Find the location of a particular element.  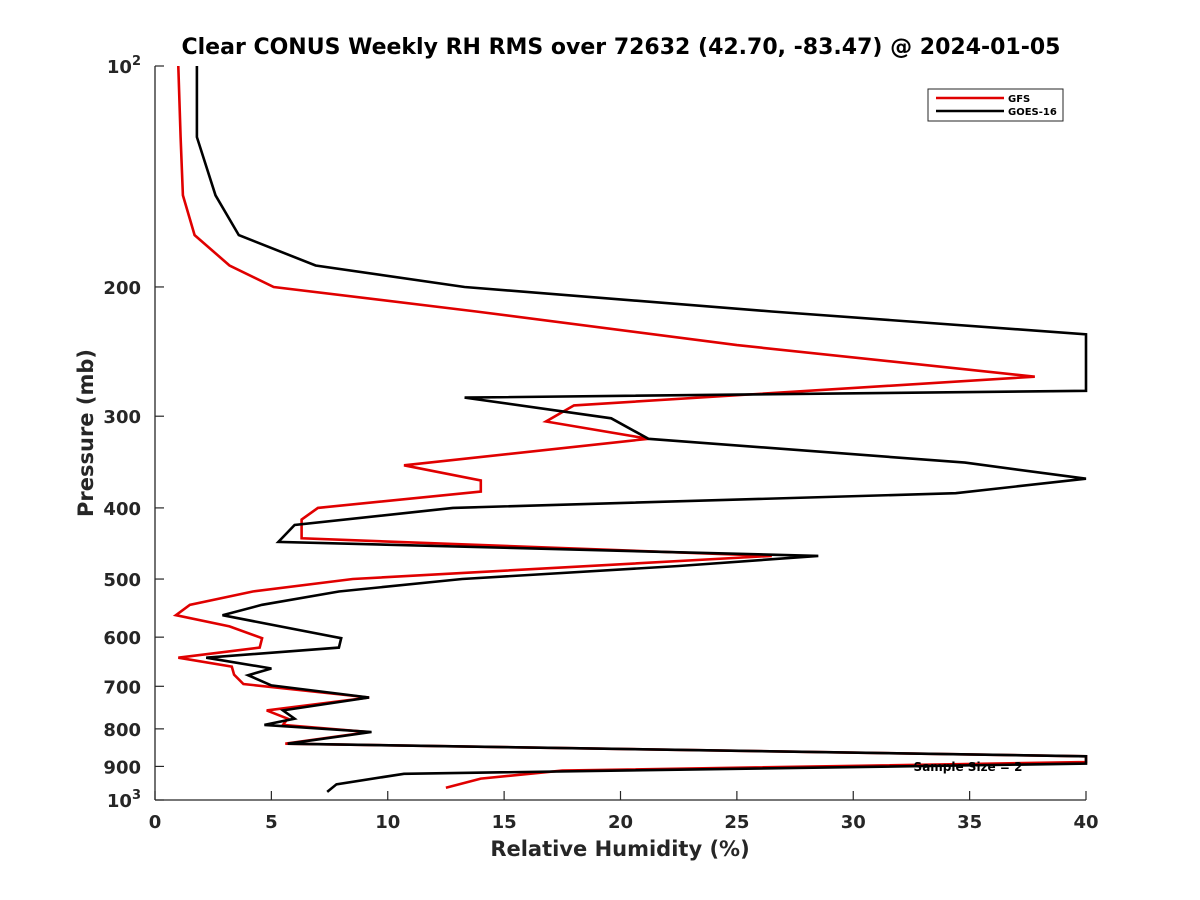

y-tick-label: 500 is located at coordinates (122, 580).